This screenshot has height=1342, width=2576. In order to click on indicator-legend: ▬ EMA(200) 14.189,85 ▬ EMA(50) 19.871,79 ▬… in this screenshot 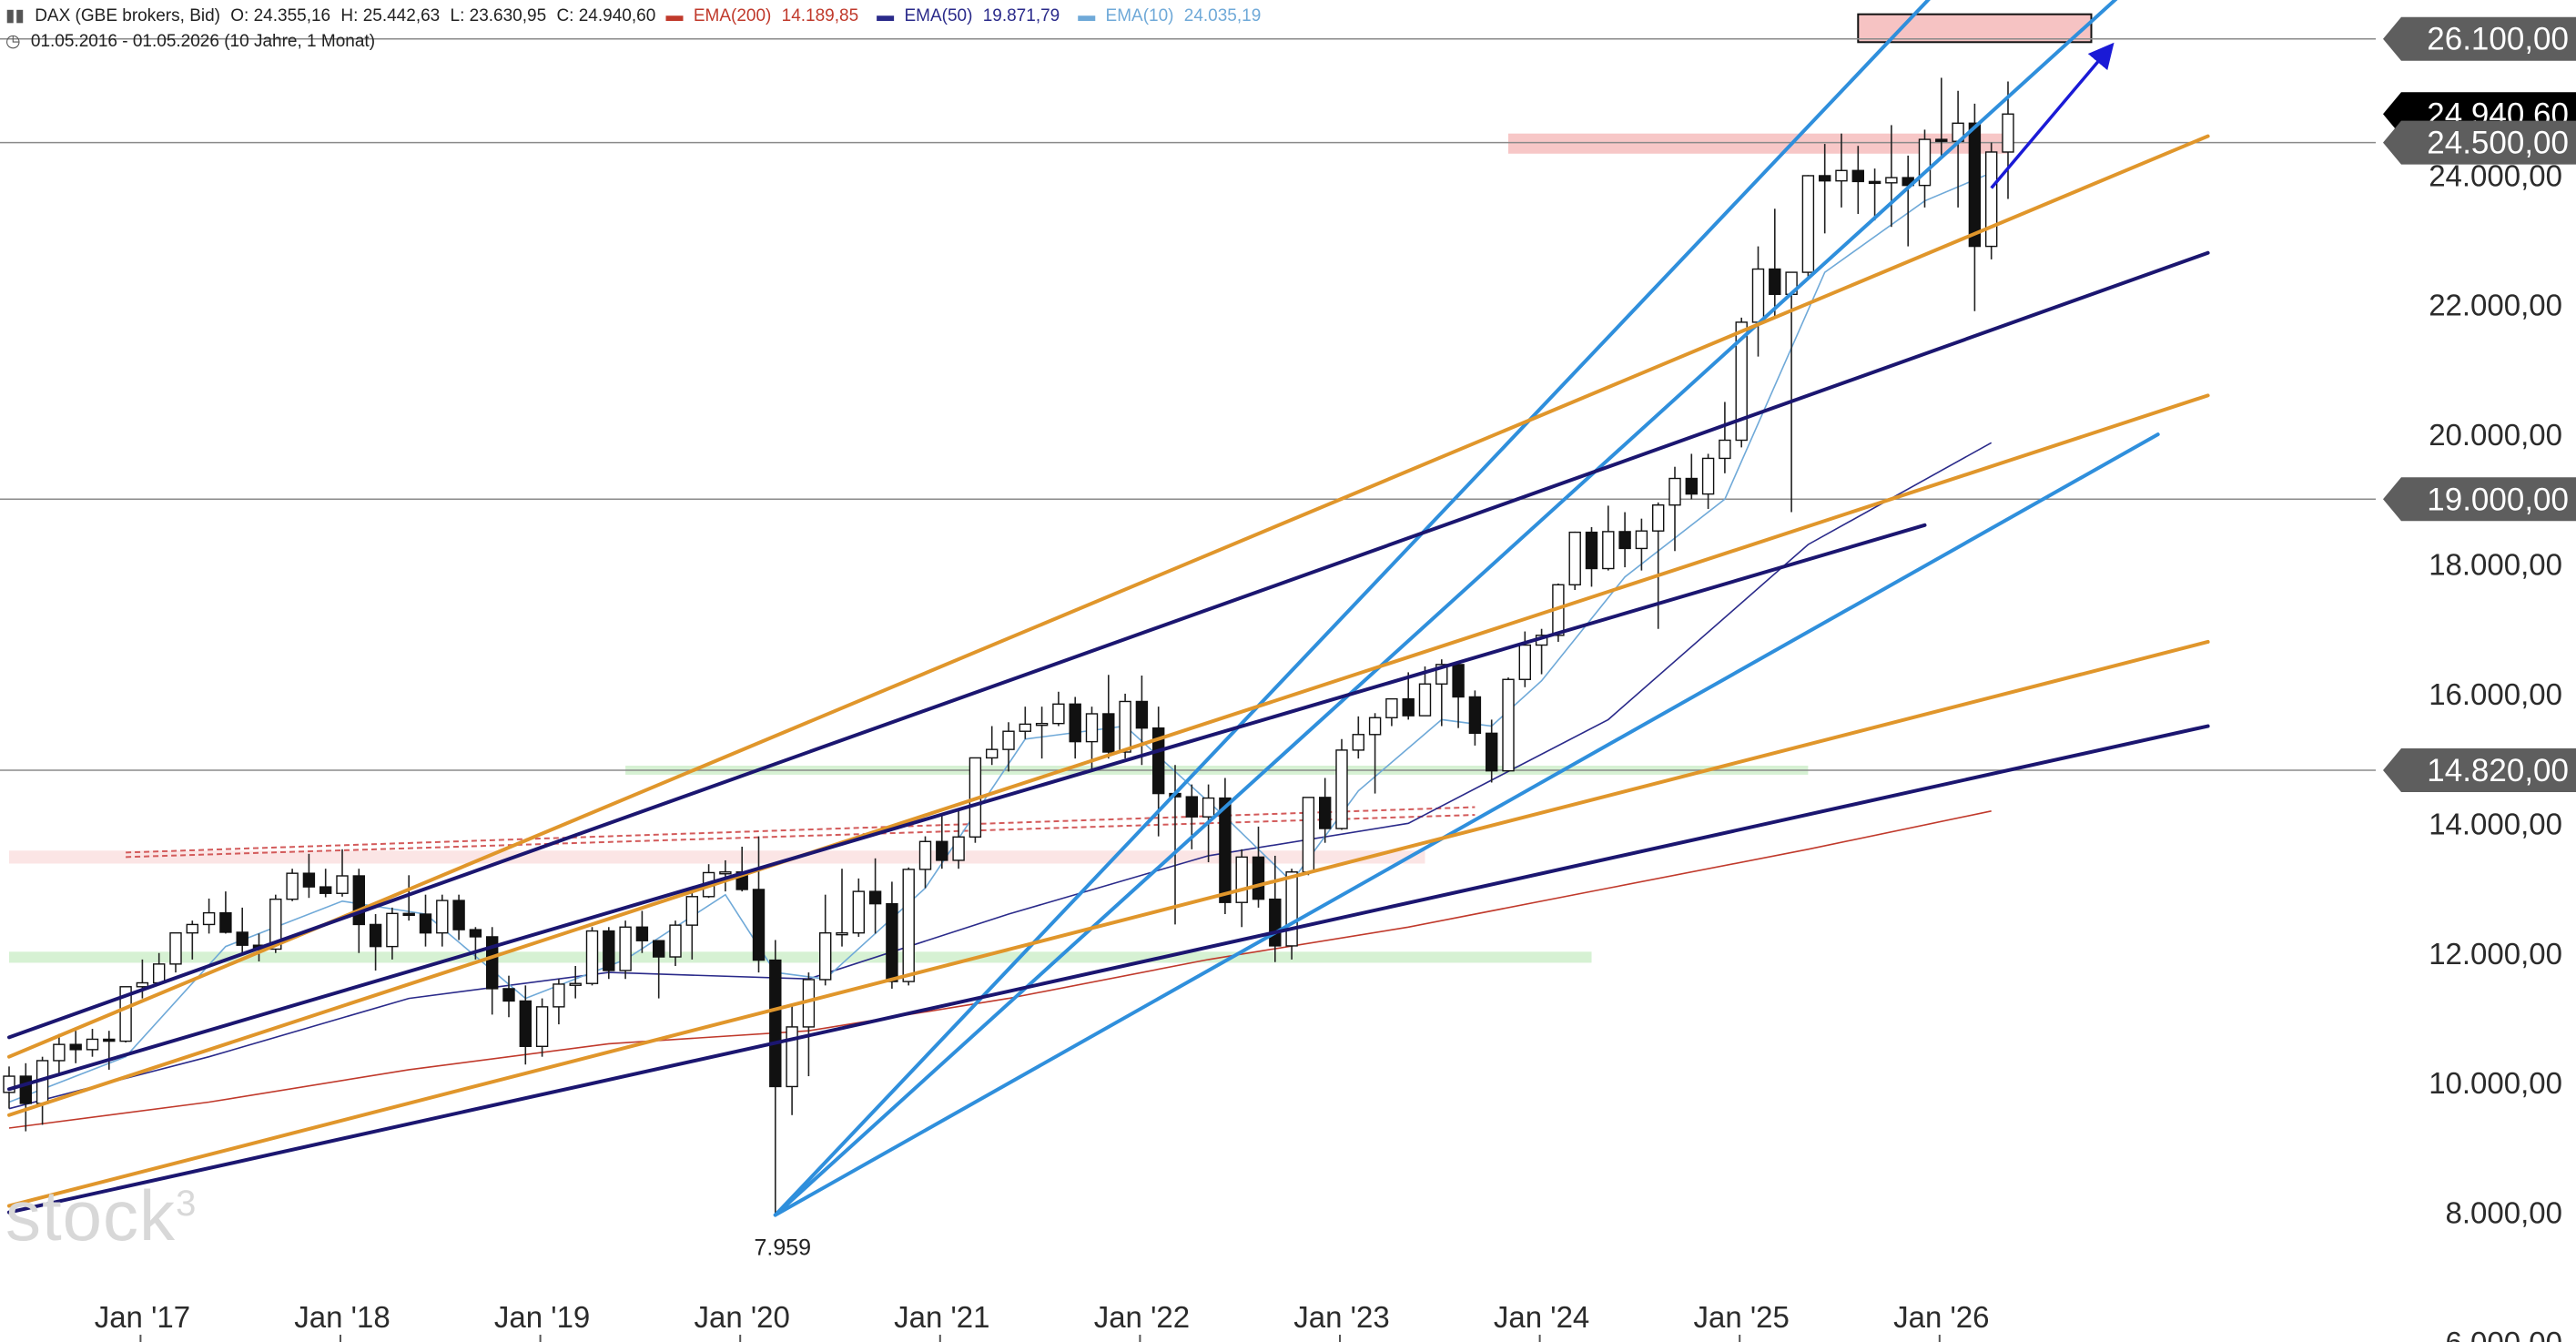, I will do `click(973, 15)`.